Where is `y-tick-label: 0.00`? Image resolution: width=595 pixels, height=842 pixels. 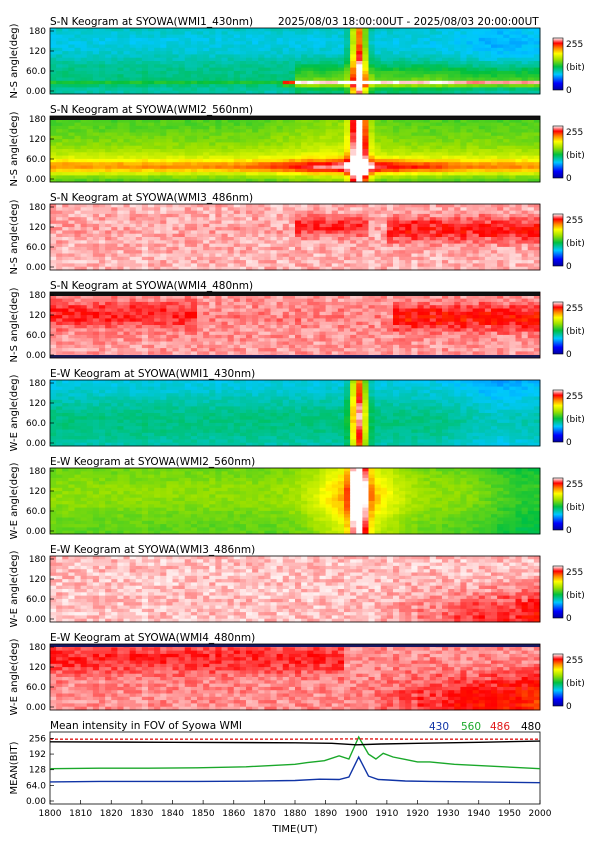 y-tick-label: 0.00 is located at coordinates (36, 92).